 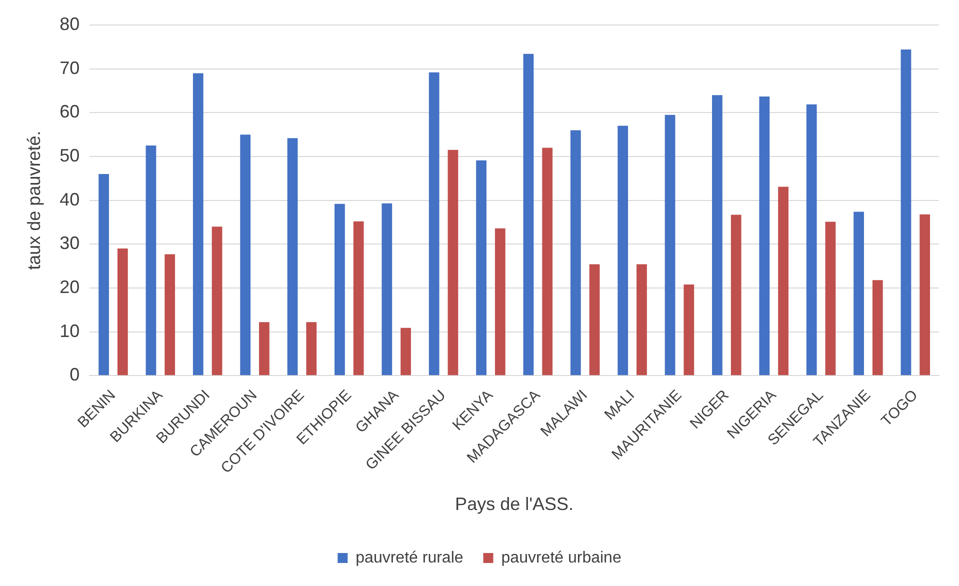 I want to click on y-tick-label: 40, so click(x=70, y=199).